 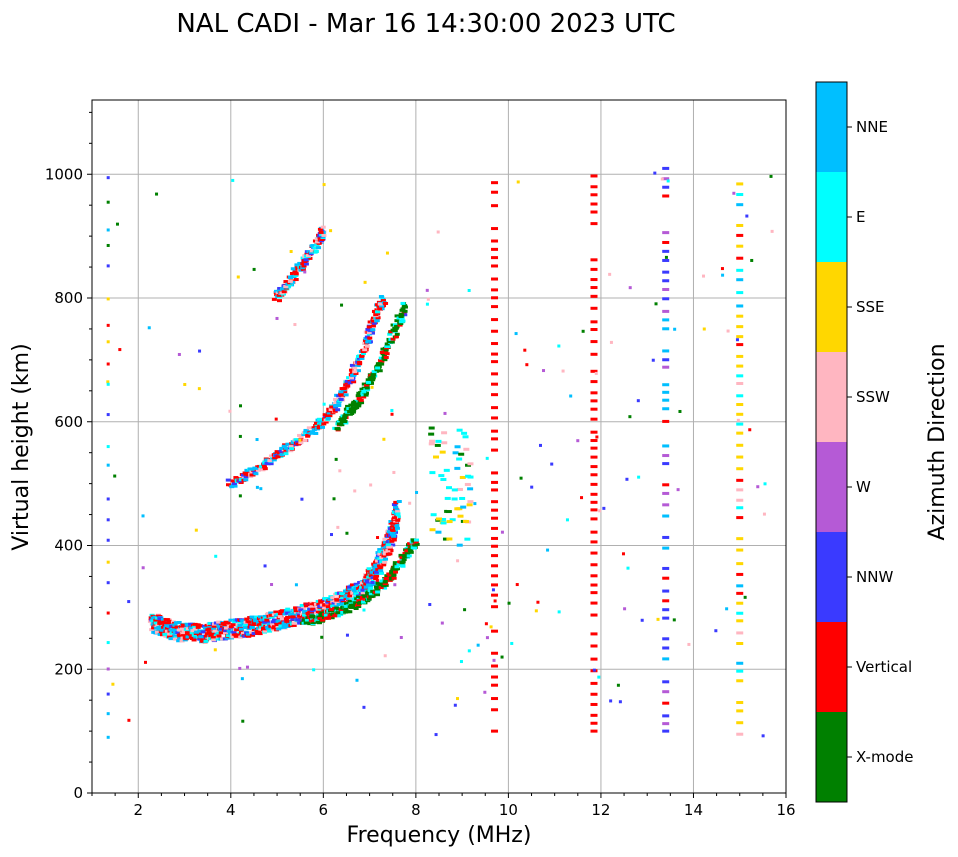 I want to click on x-tick-label: 10, so click(x=508, y=810).